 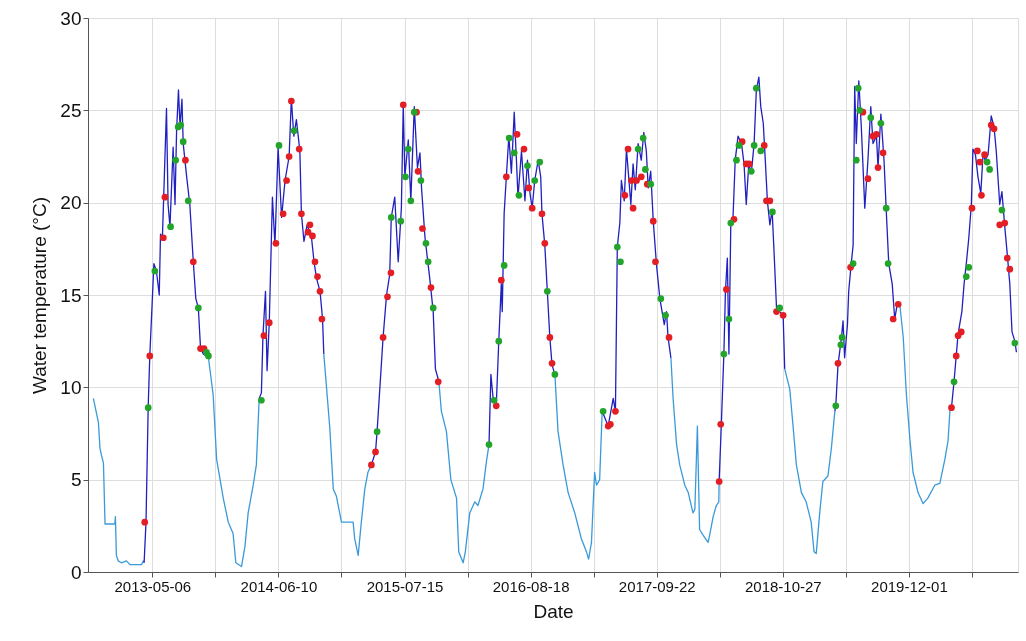 I want to click on x-tick-label: 2019-12-01, so click(x=909, y=586).